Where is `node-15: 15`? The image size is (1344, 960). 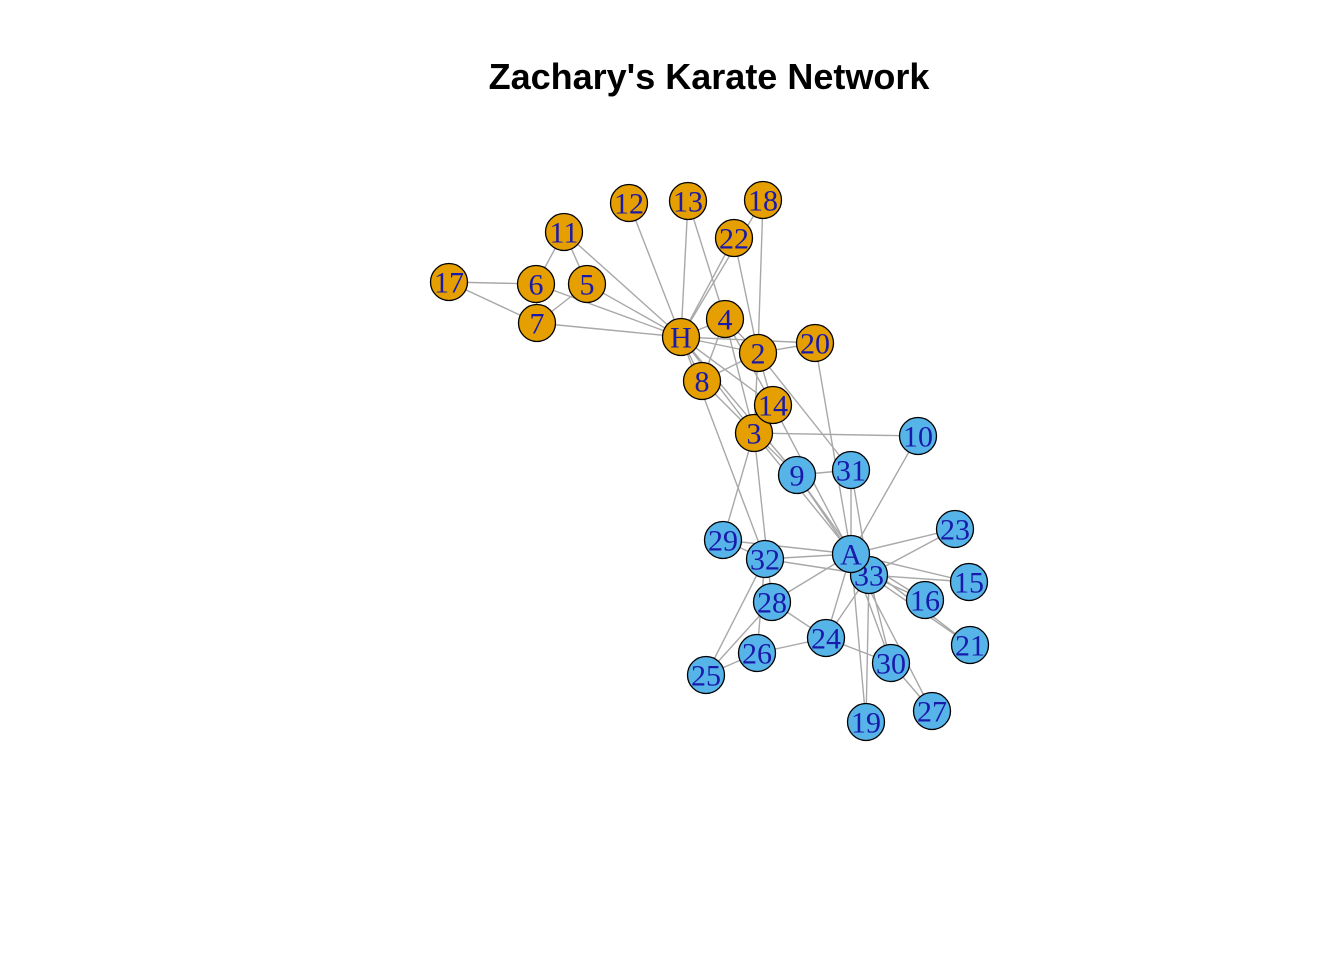 node-15: 15 is located at coordinates (969, 582).